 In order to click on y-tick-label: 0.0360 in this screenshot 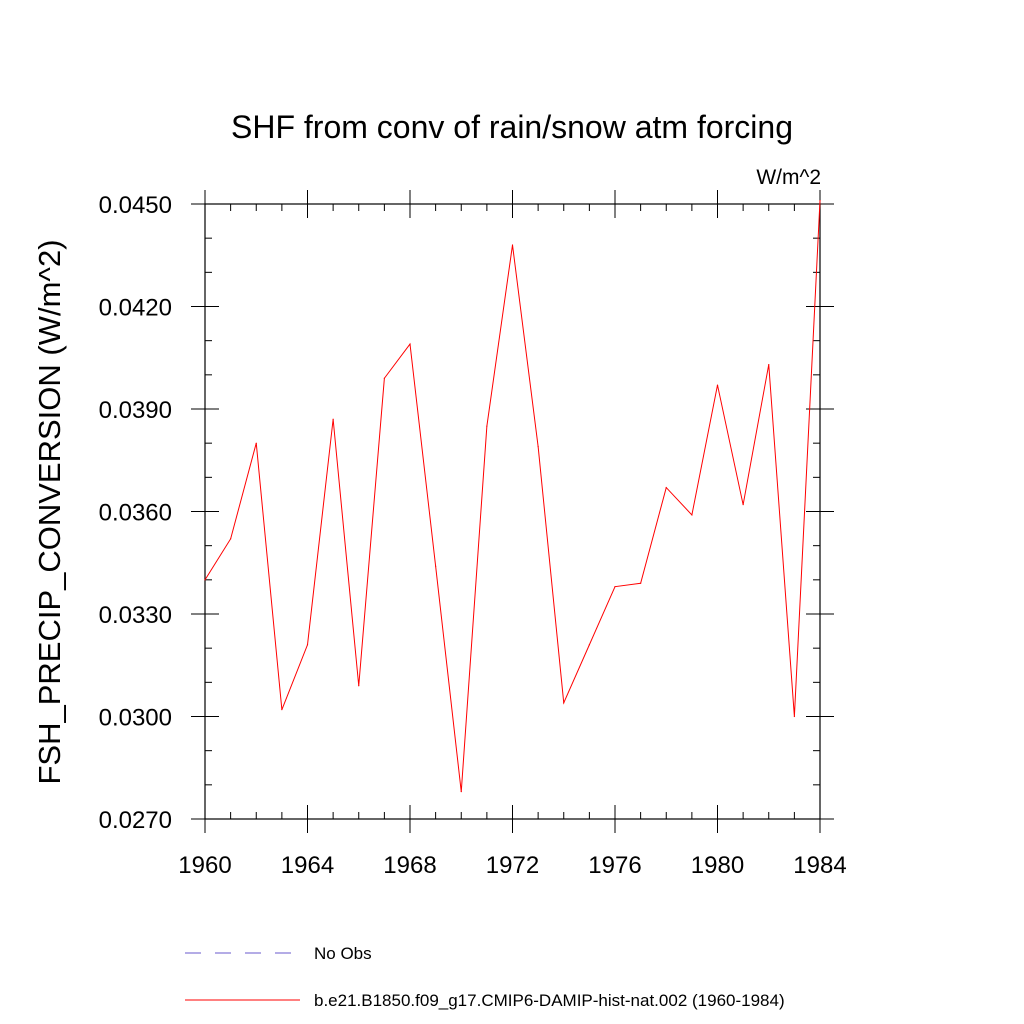, I will do `click(135, 513)`.